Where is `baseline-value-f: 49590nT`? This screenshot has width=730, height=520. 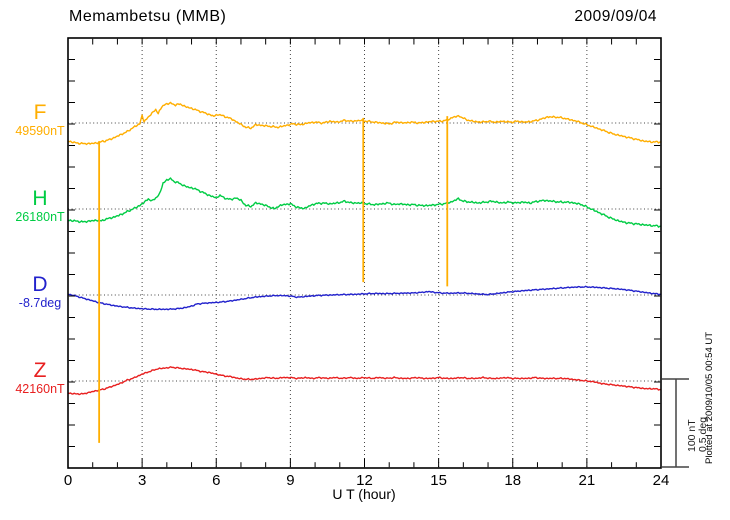
baseline-value-f: 49590nT is located at coordinates (40, 131).